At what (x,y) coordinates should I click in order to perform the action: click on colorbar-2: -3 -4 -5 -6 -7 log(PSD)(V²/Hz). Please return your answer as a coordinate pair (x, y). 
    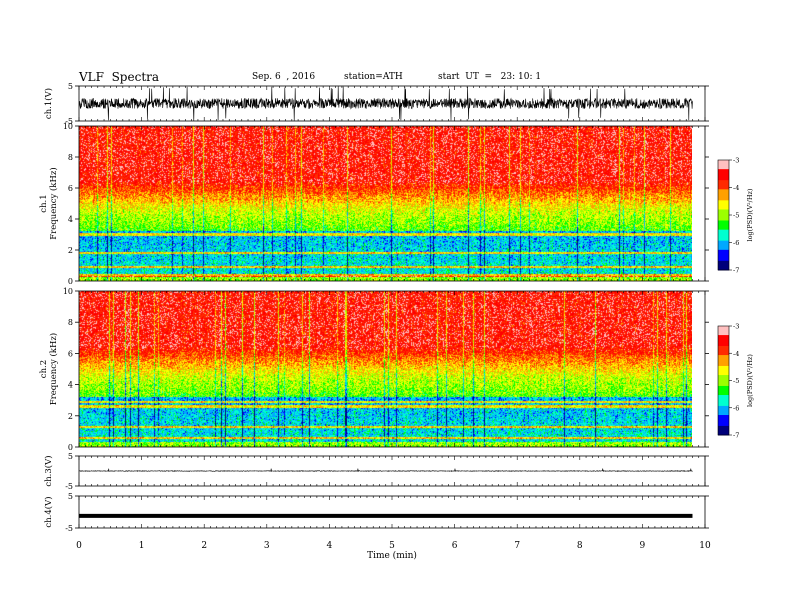
    Looking at the image, I should click on (735, 381).